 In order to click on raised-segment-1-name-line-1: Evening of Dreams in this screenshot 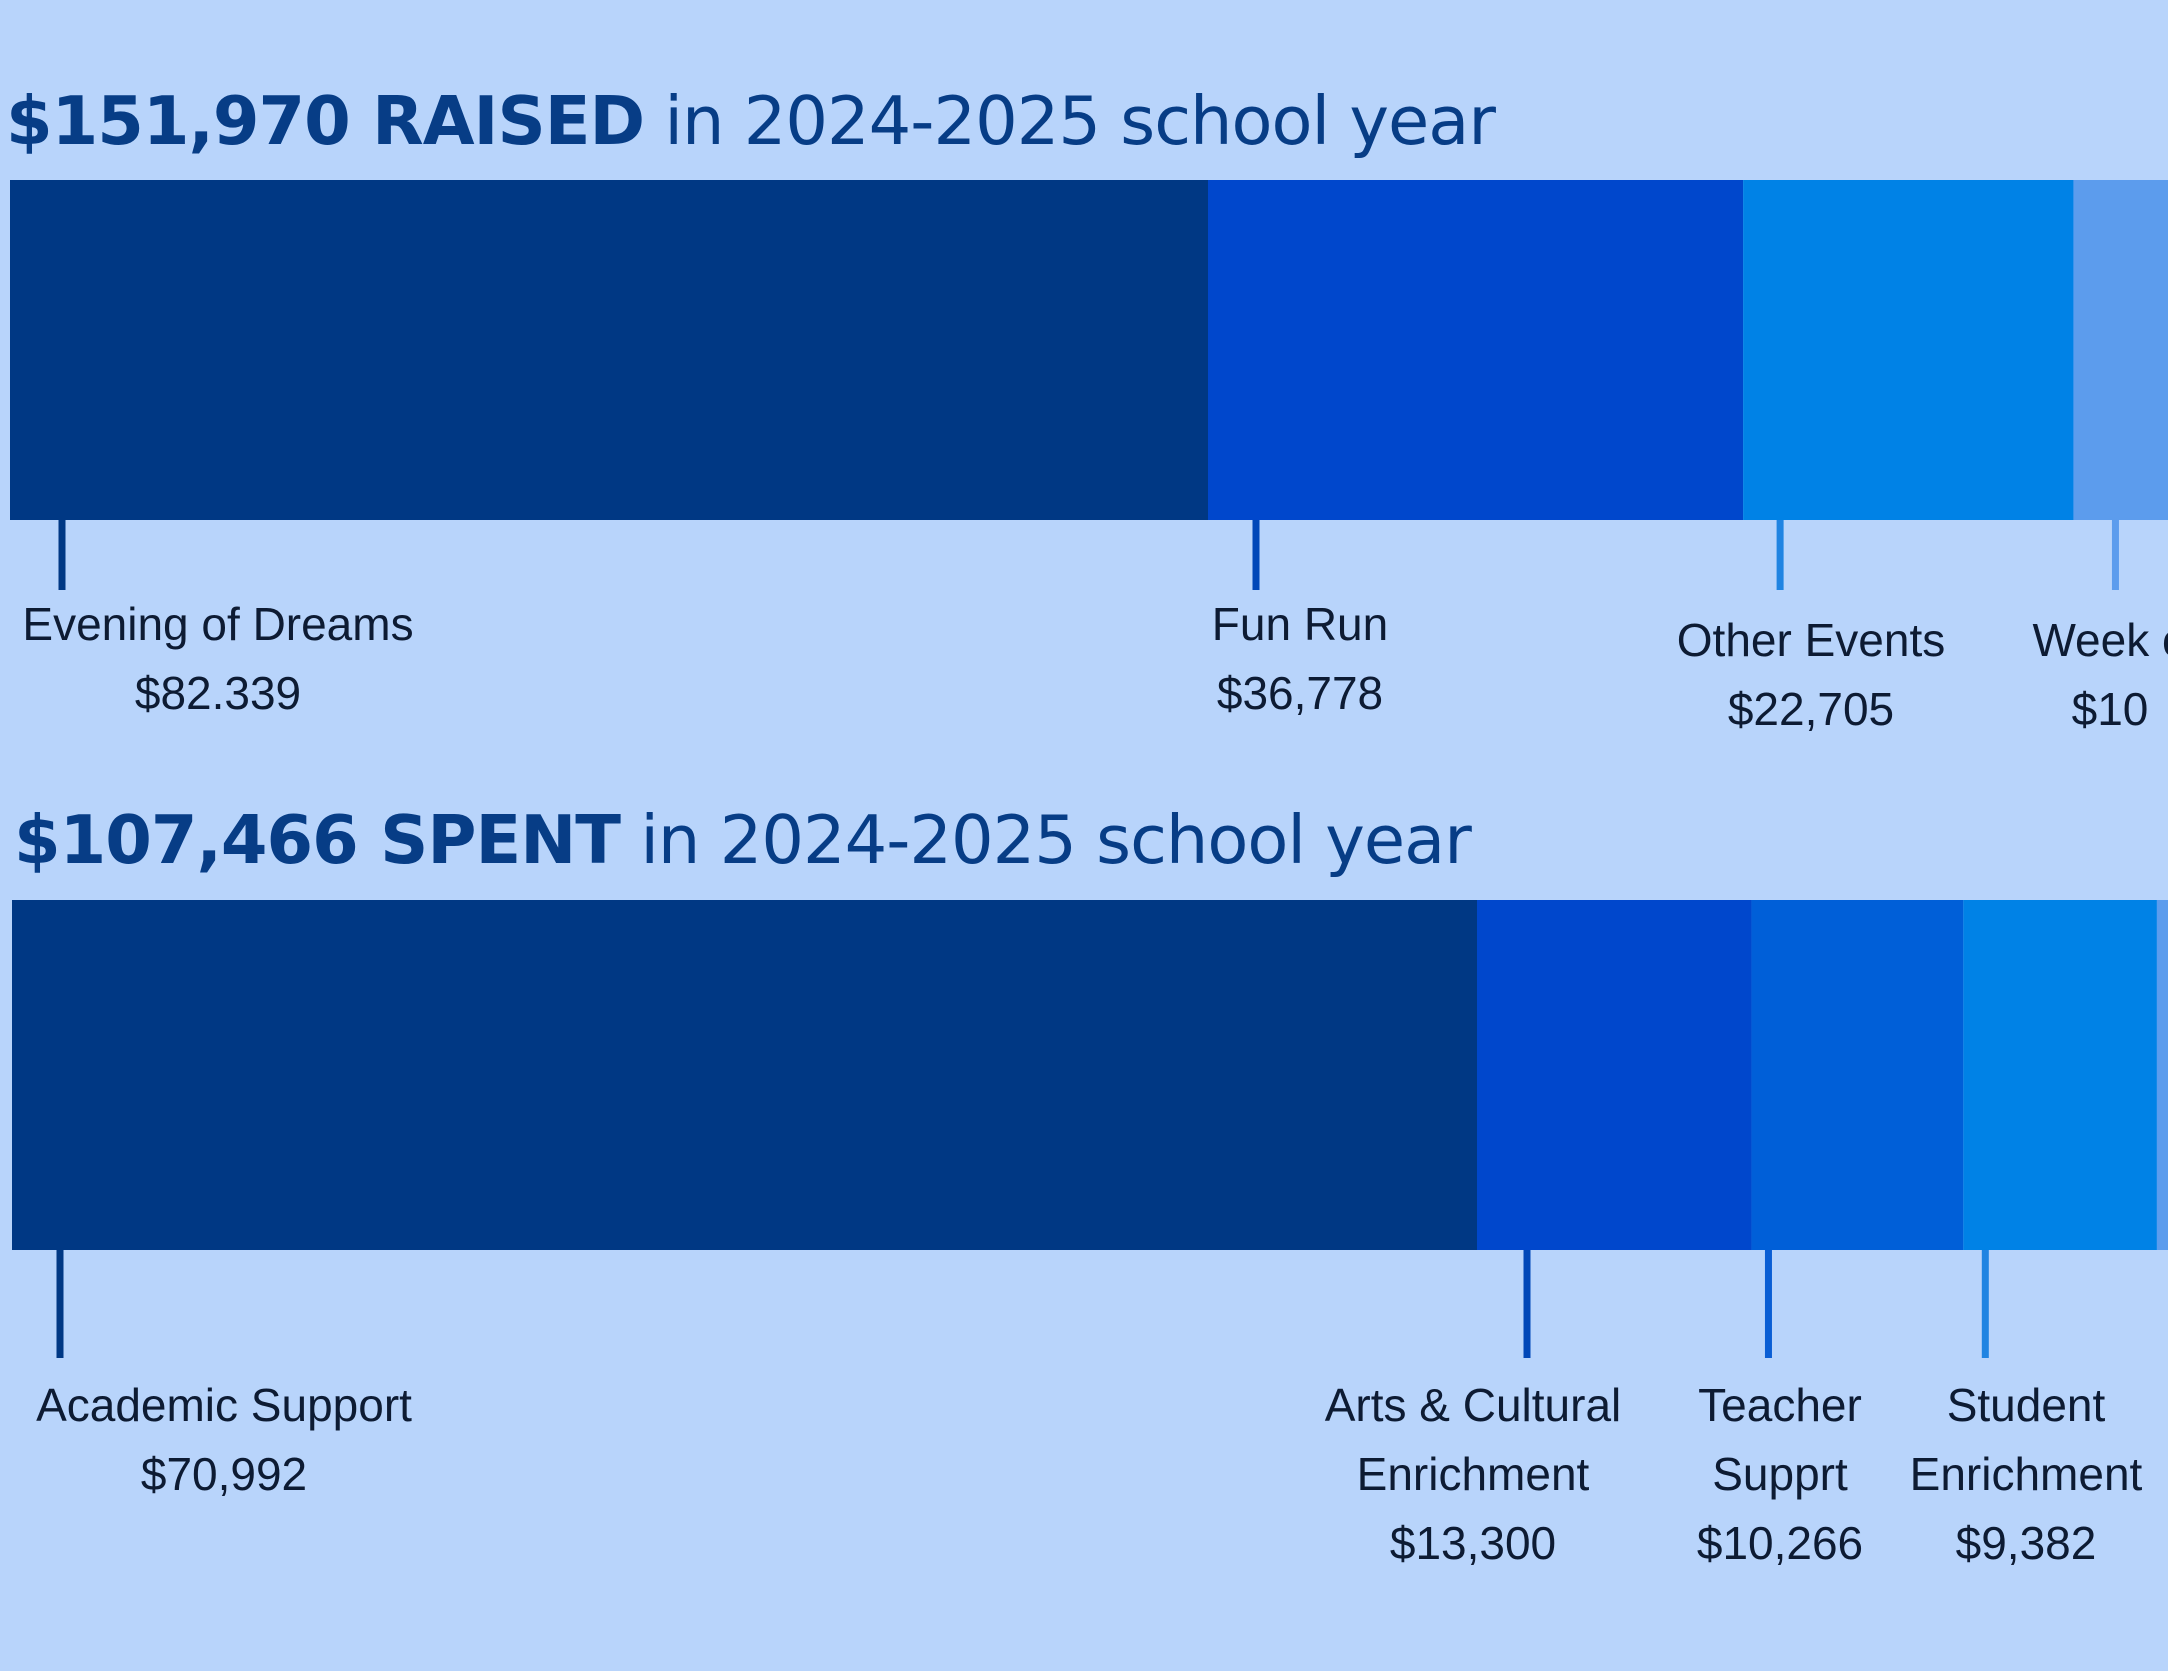, I will do `click(218, 624)`.